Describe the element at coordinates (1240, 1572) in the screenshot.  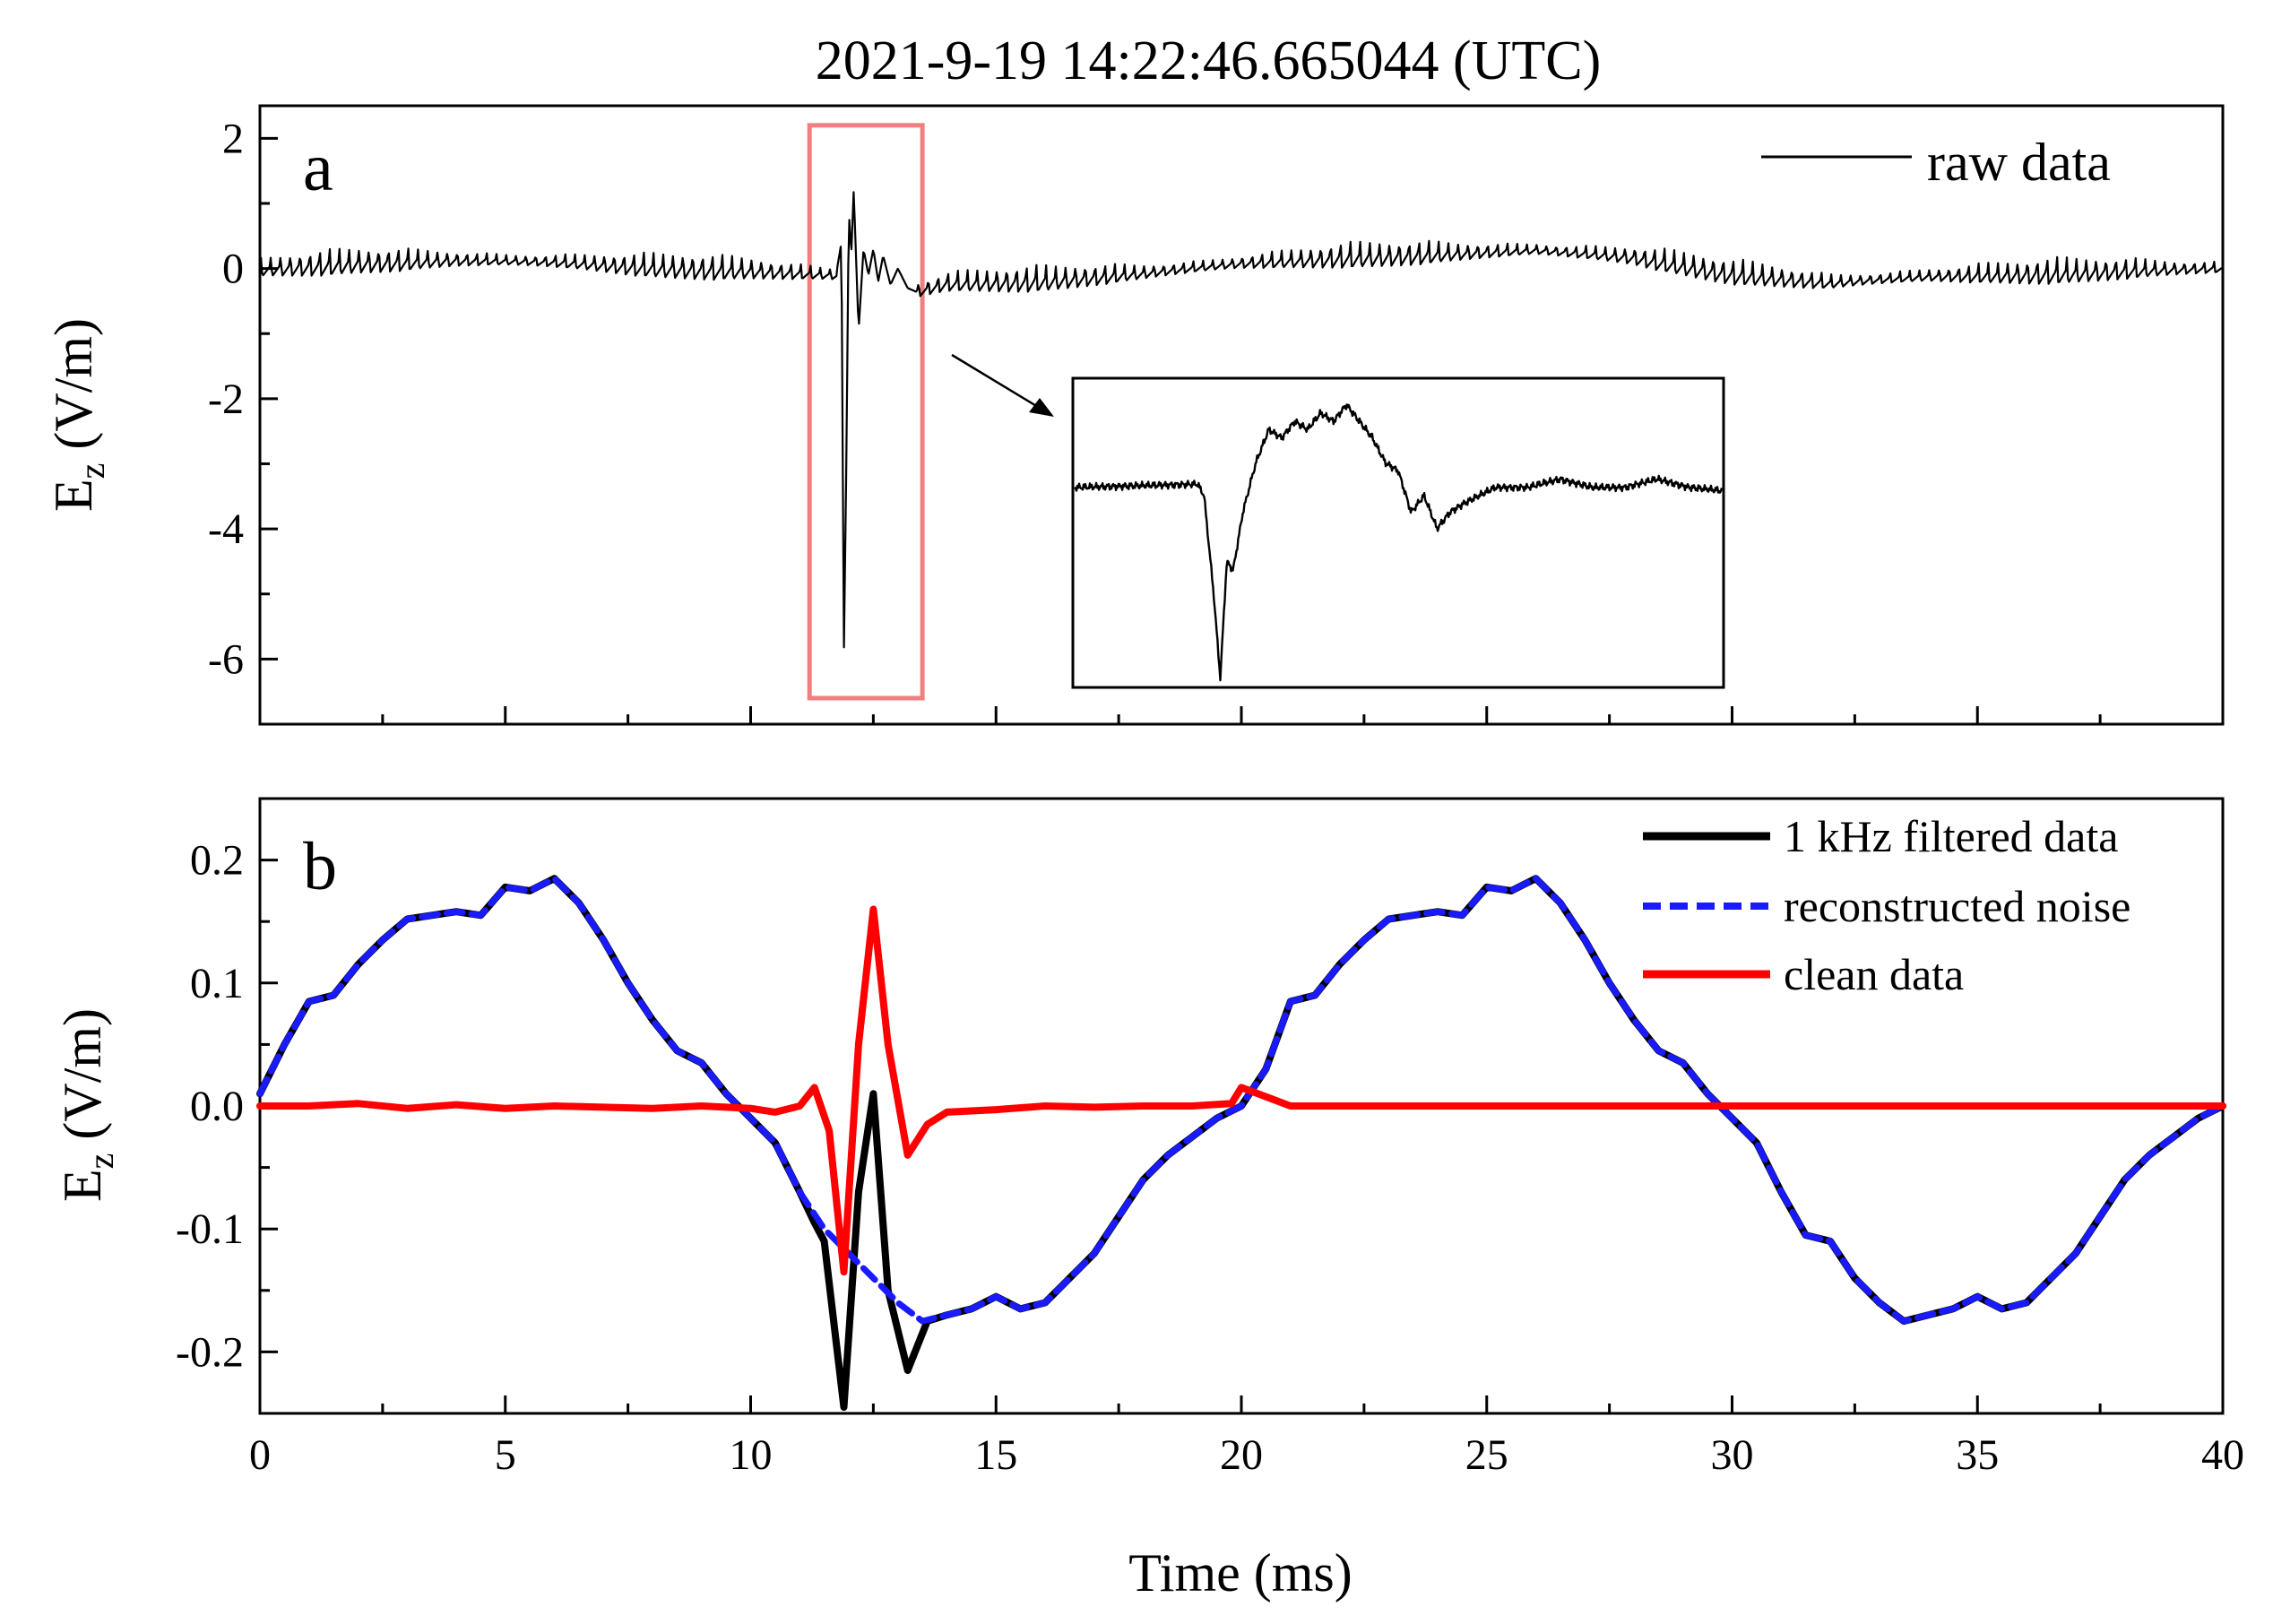
I see `x-axis-title: Time (ms)` at that location.